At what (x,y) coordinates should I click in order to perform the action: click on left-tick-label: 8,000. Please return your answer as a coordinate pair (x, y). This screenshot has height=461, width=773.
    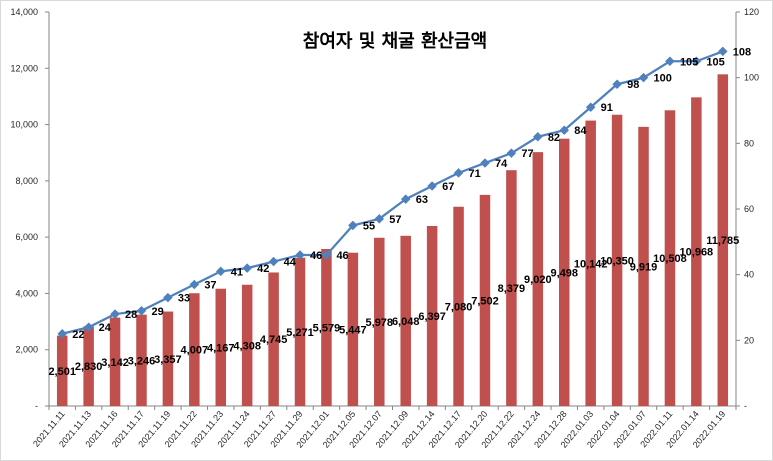
    Looking at the image, I should click on (26, 181).